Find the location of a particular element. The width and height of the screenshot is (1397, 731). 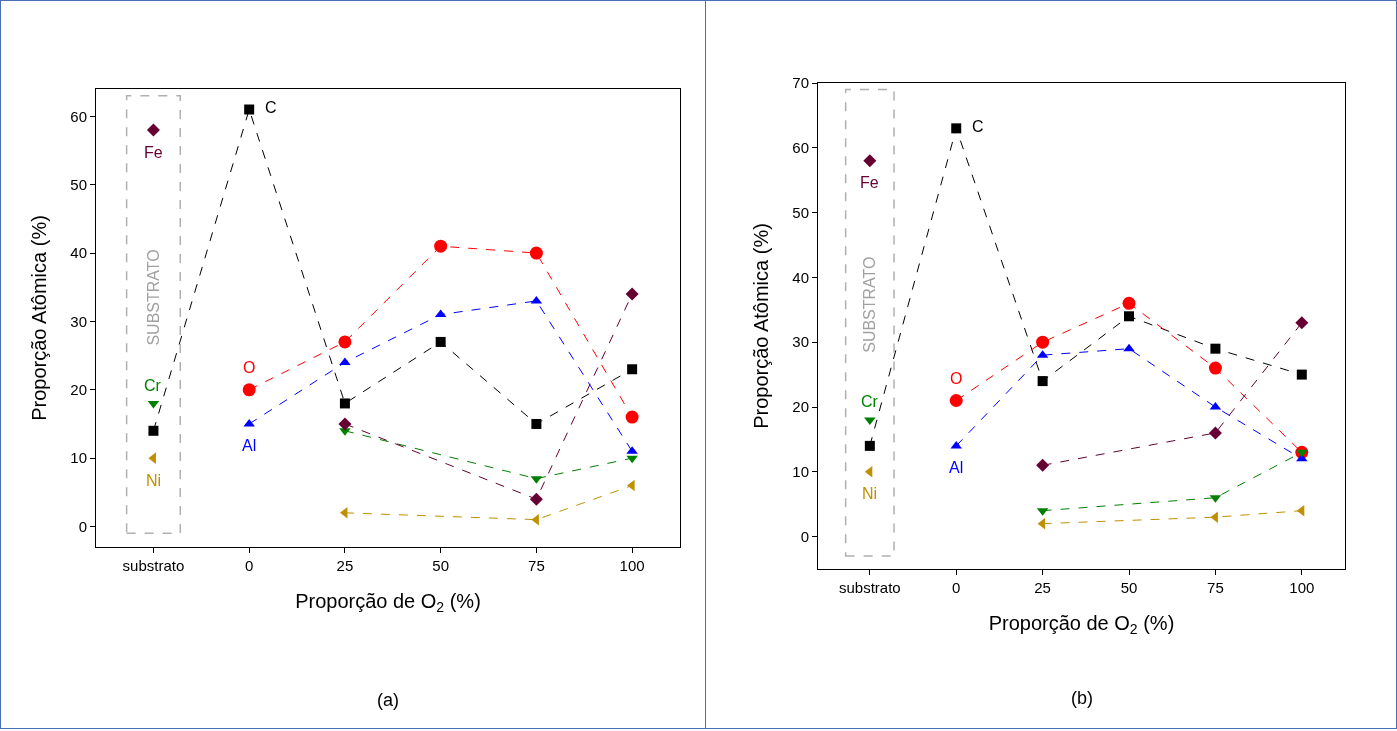

y-tick-label: 70 is located at coordinates (800, 83).